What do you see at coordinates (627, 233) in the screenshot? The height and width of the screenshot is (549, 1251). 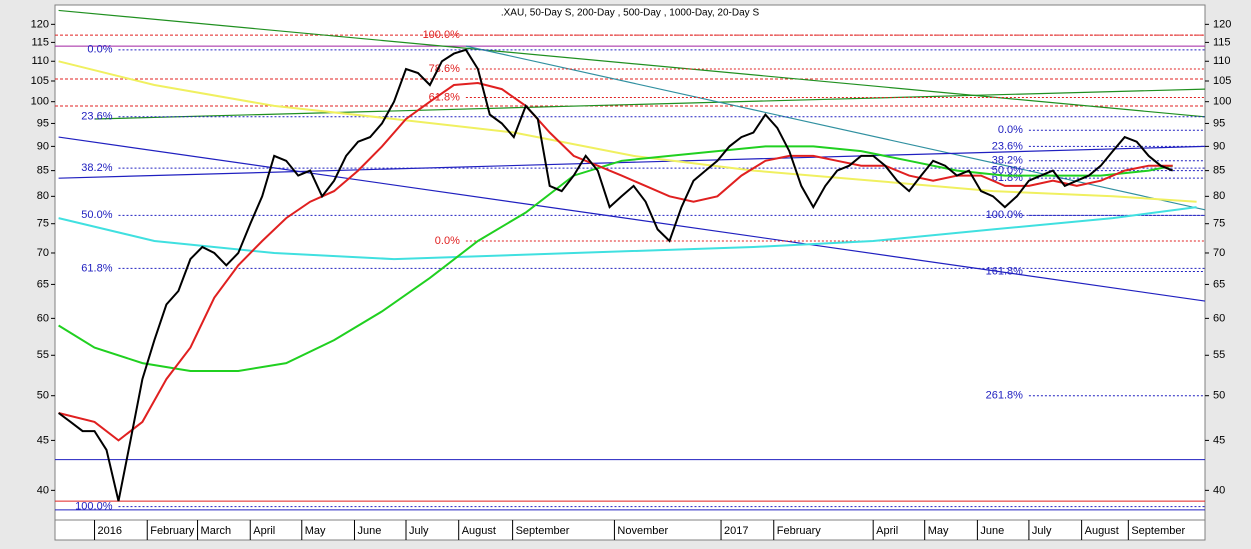 I see `series-line` at bounding box center [627, 233].